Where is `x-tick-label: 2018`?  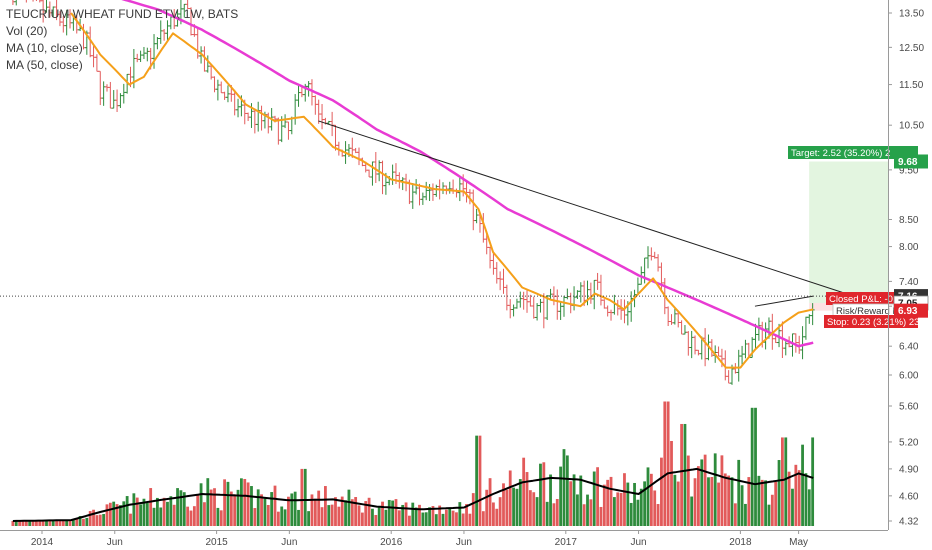
x-tick-label: 2018 is located at coordinates (740, 542).